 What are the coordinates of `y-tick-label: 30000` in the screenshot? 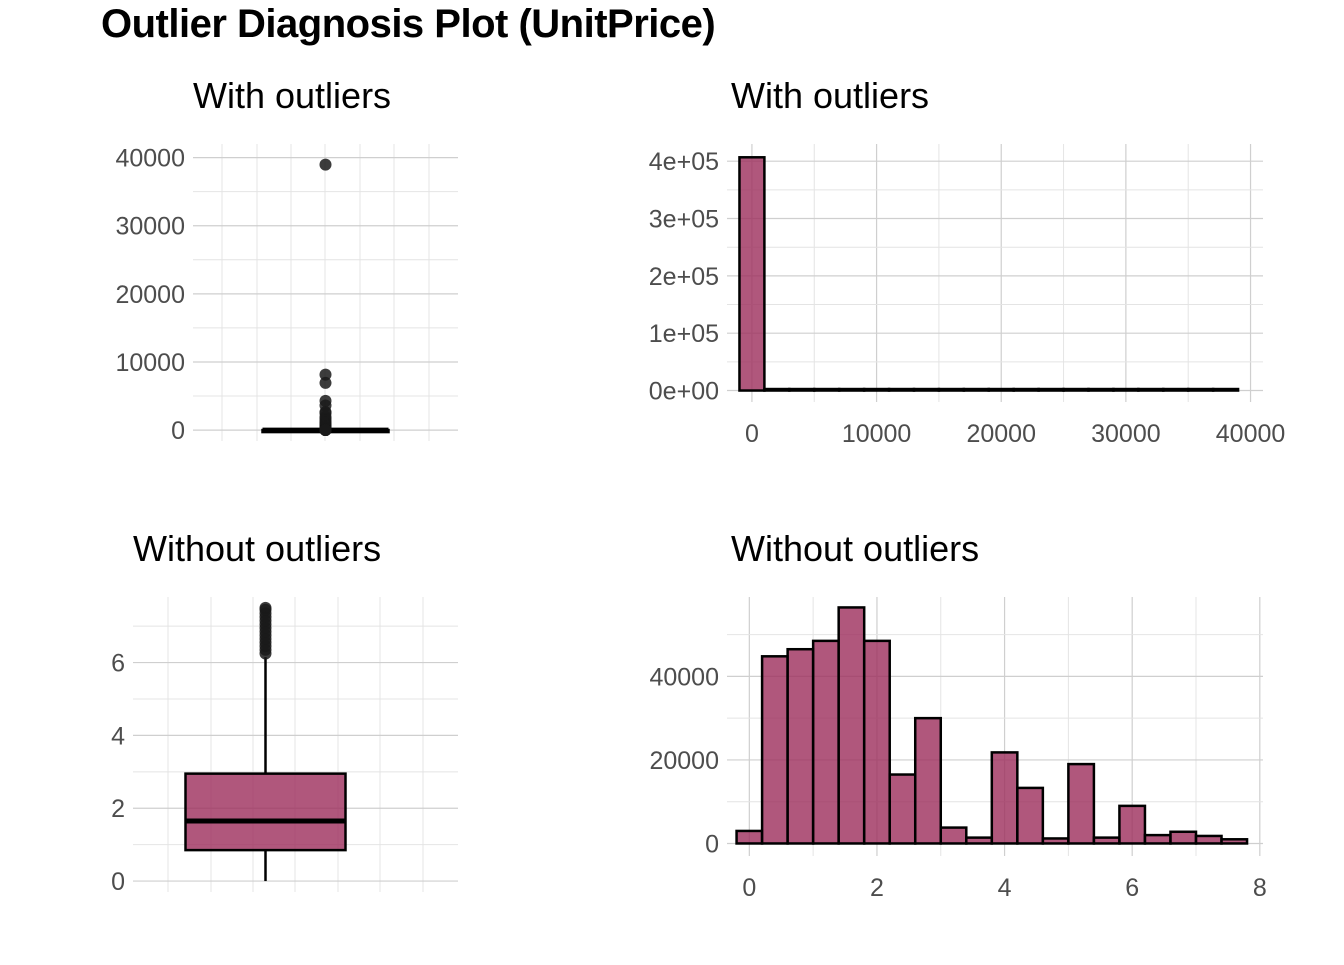 It's located at (150, 227).